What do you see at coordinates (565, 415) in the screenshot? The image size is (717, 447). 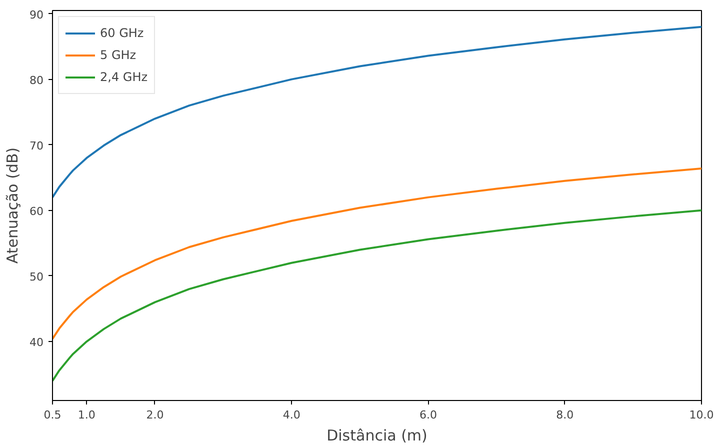 I see `x-tick-label: 8.0` at bounding box center [565, 415].